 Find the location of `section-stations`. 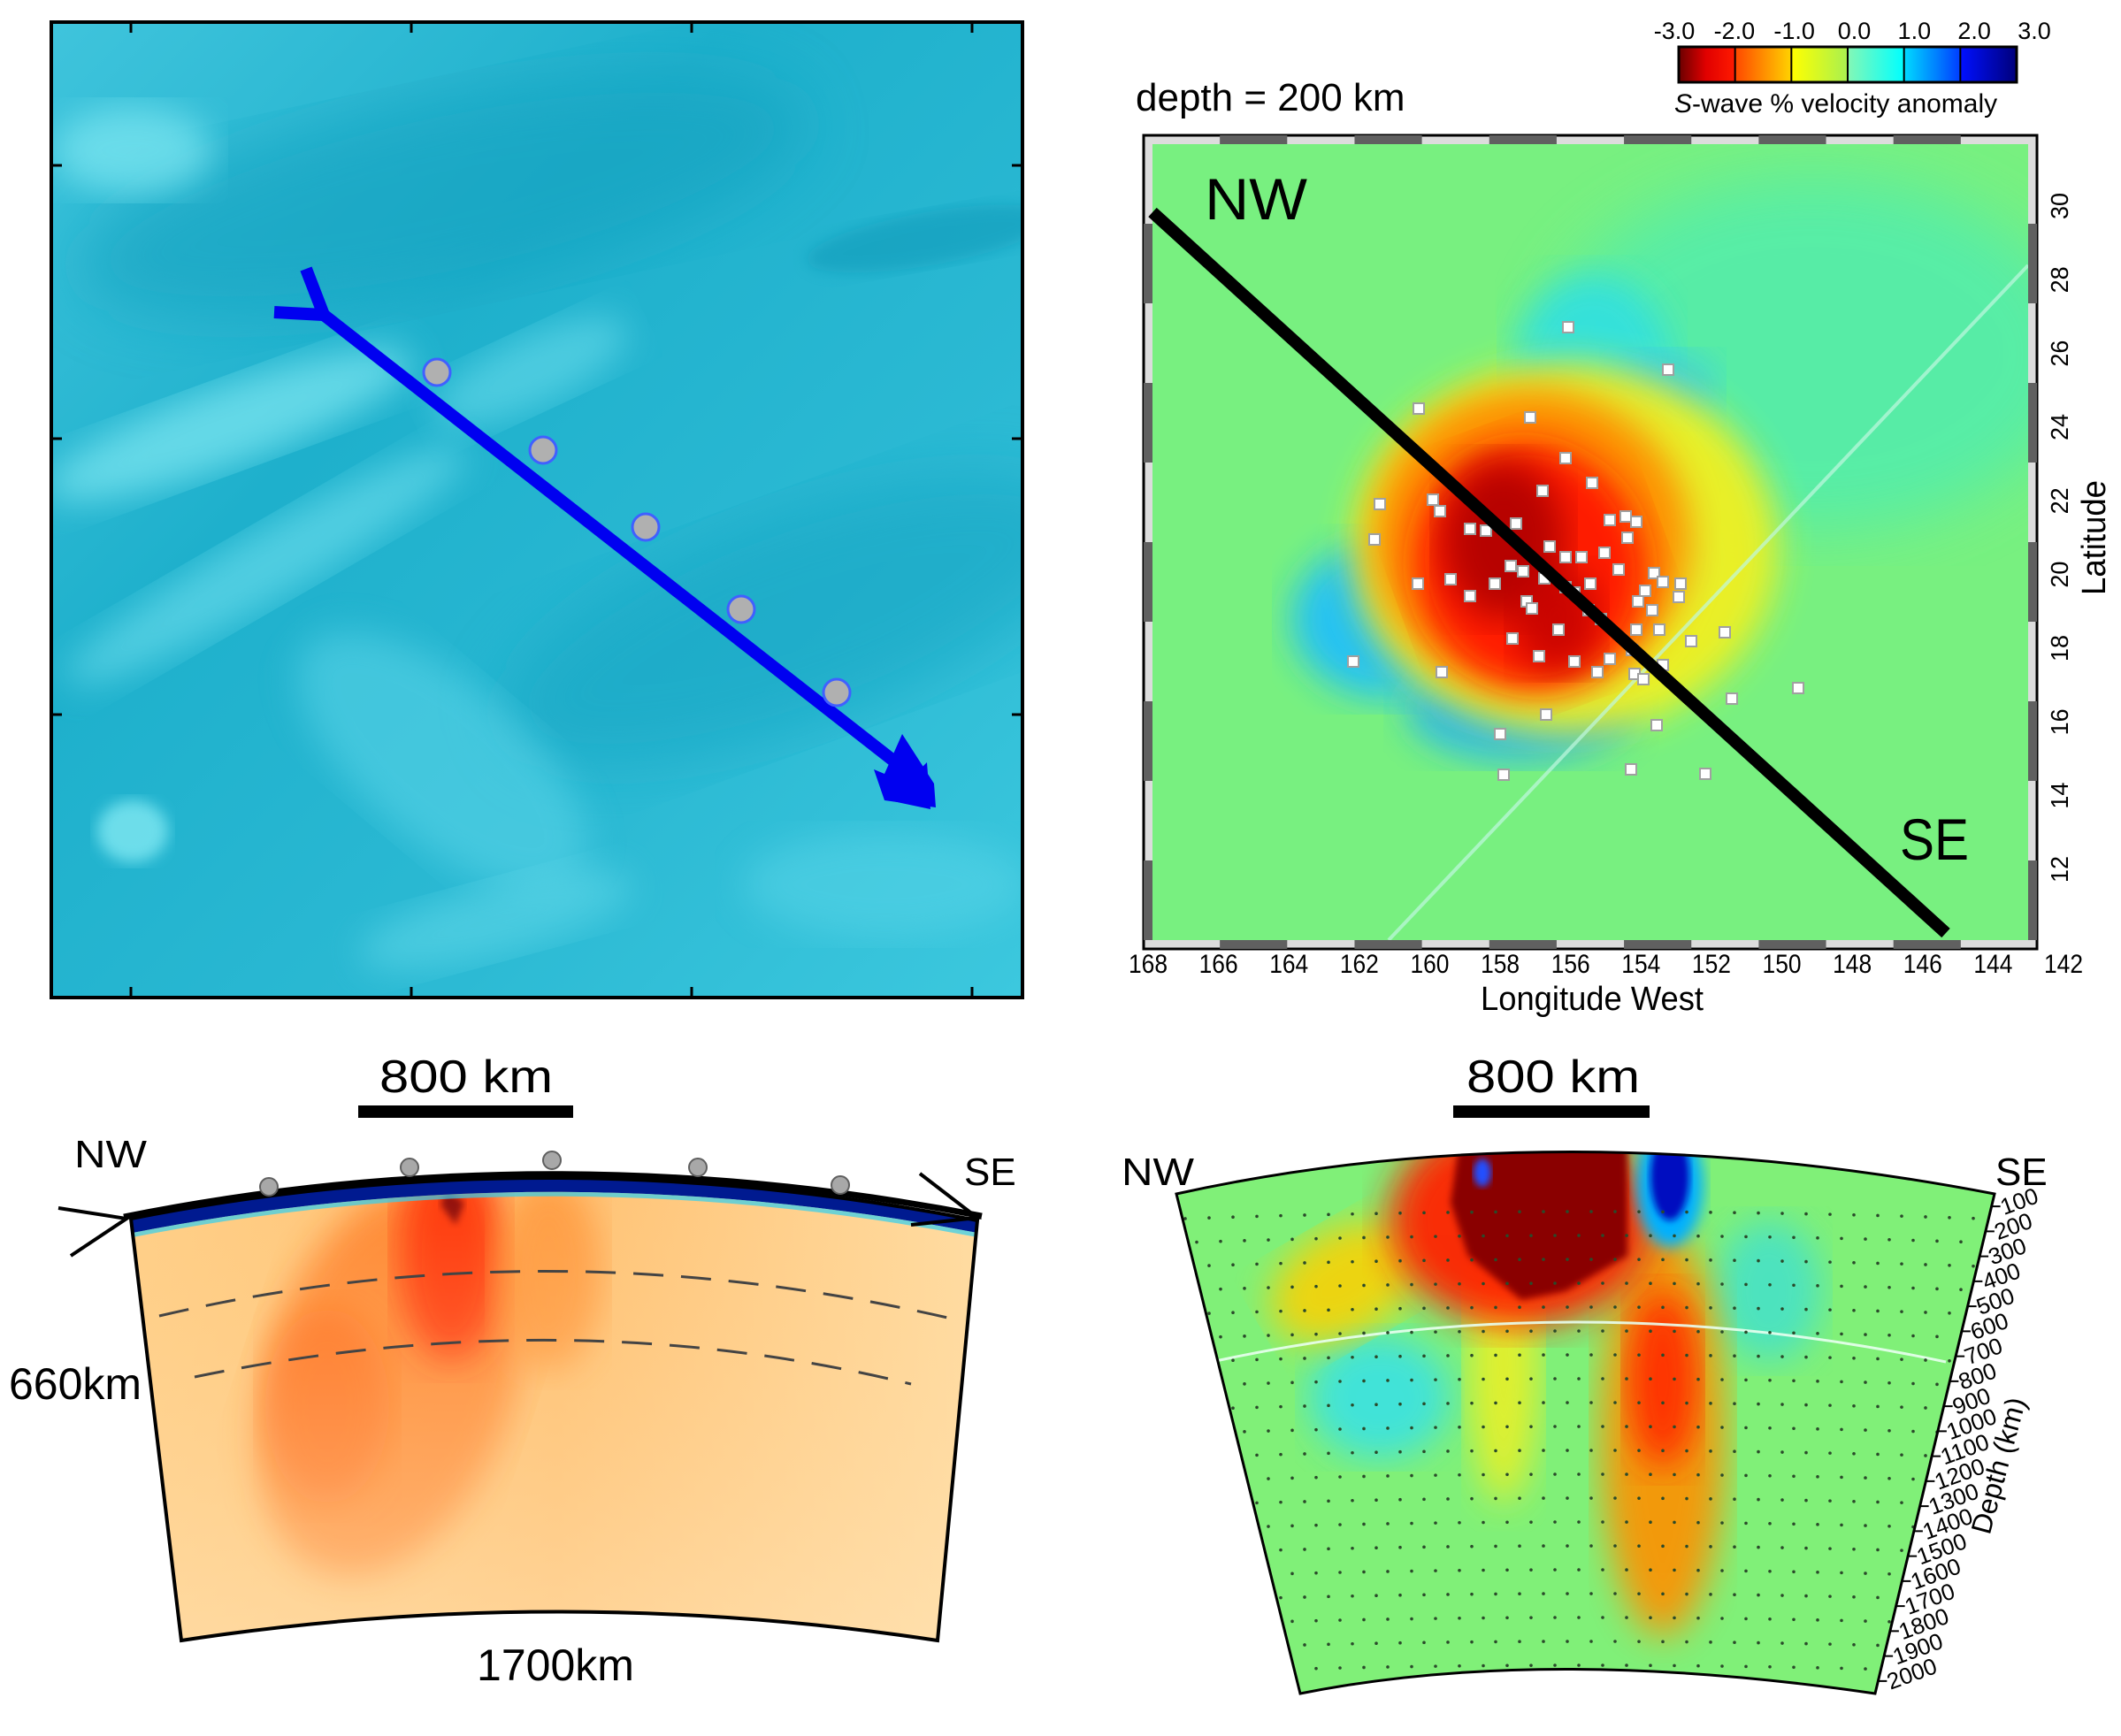

section-stations is located at coordinates (554, 1174).